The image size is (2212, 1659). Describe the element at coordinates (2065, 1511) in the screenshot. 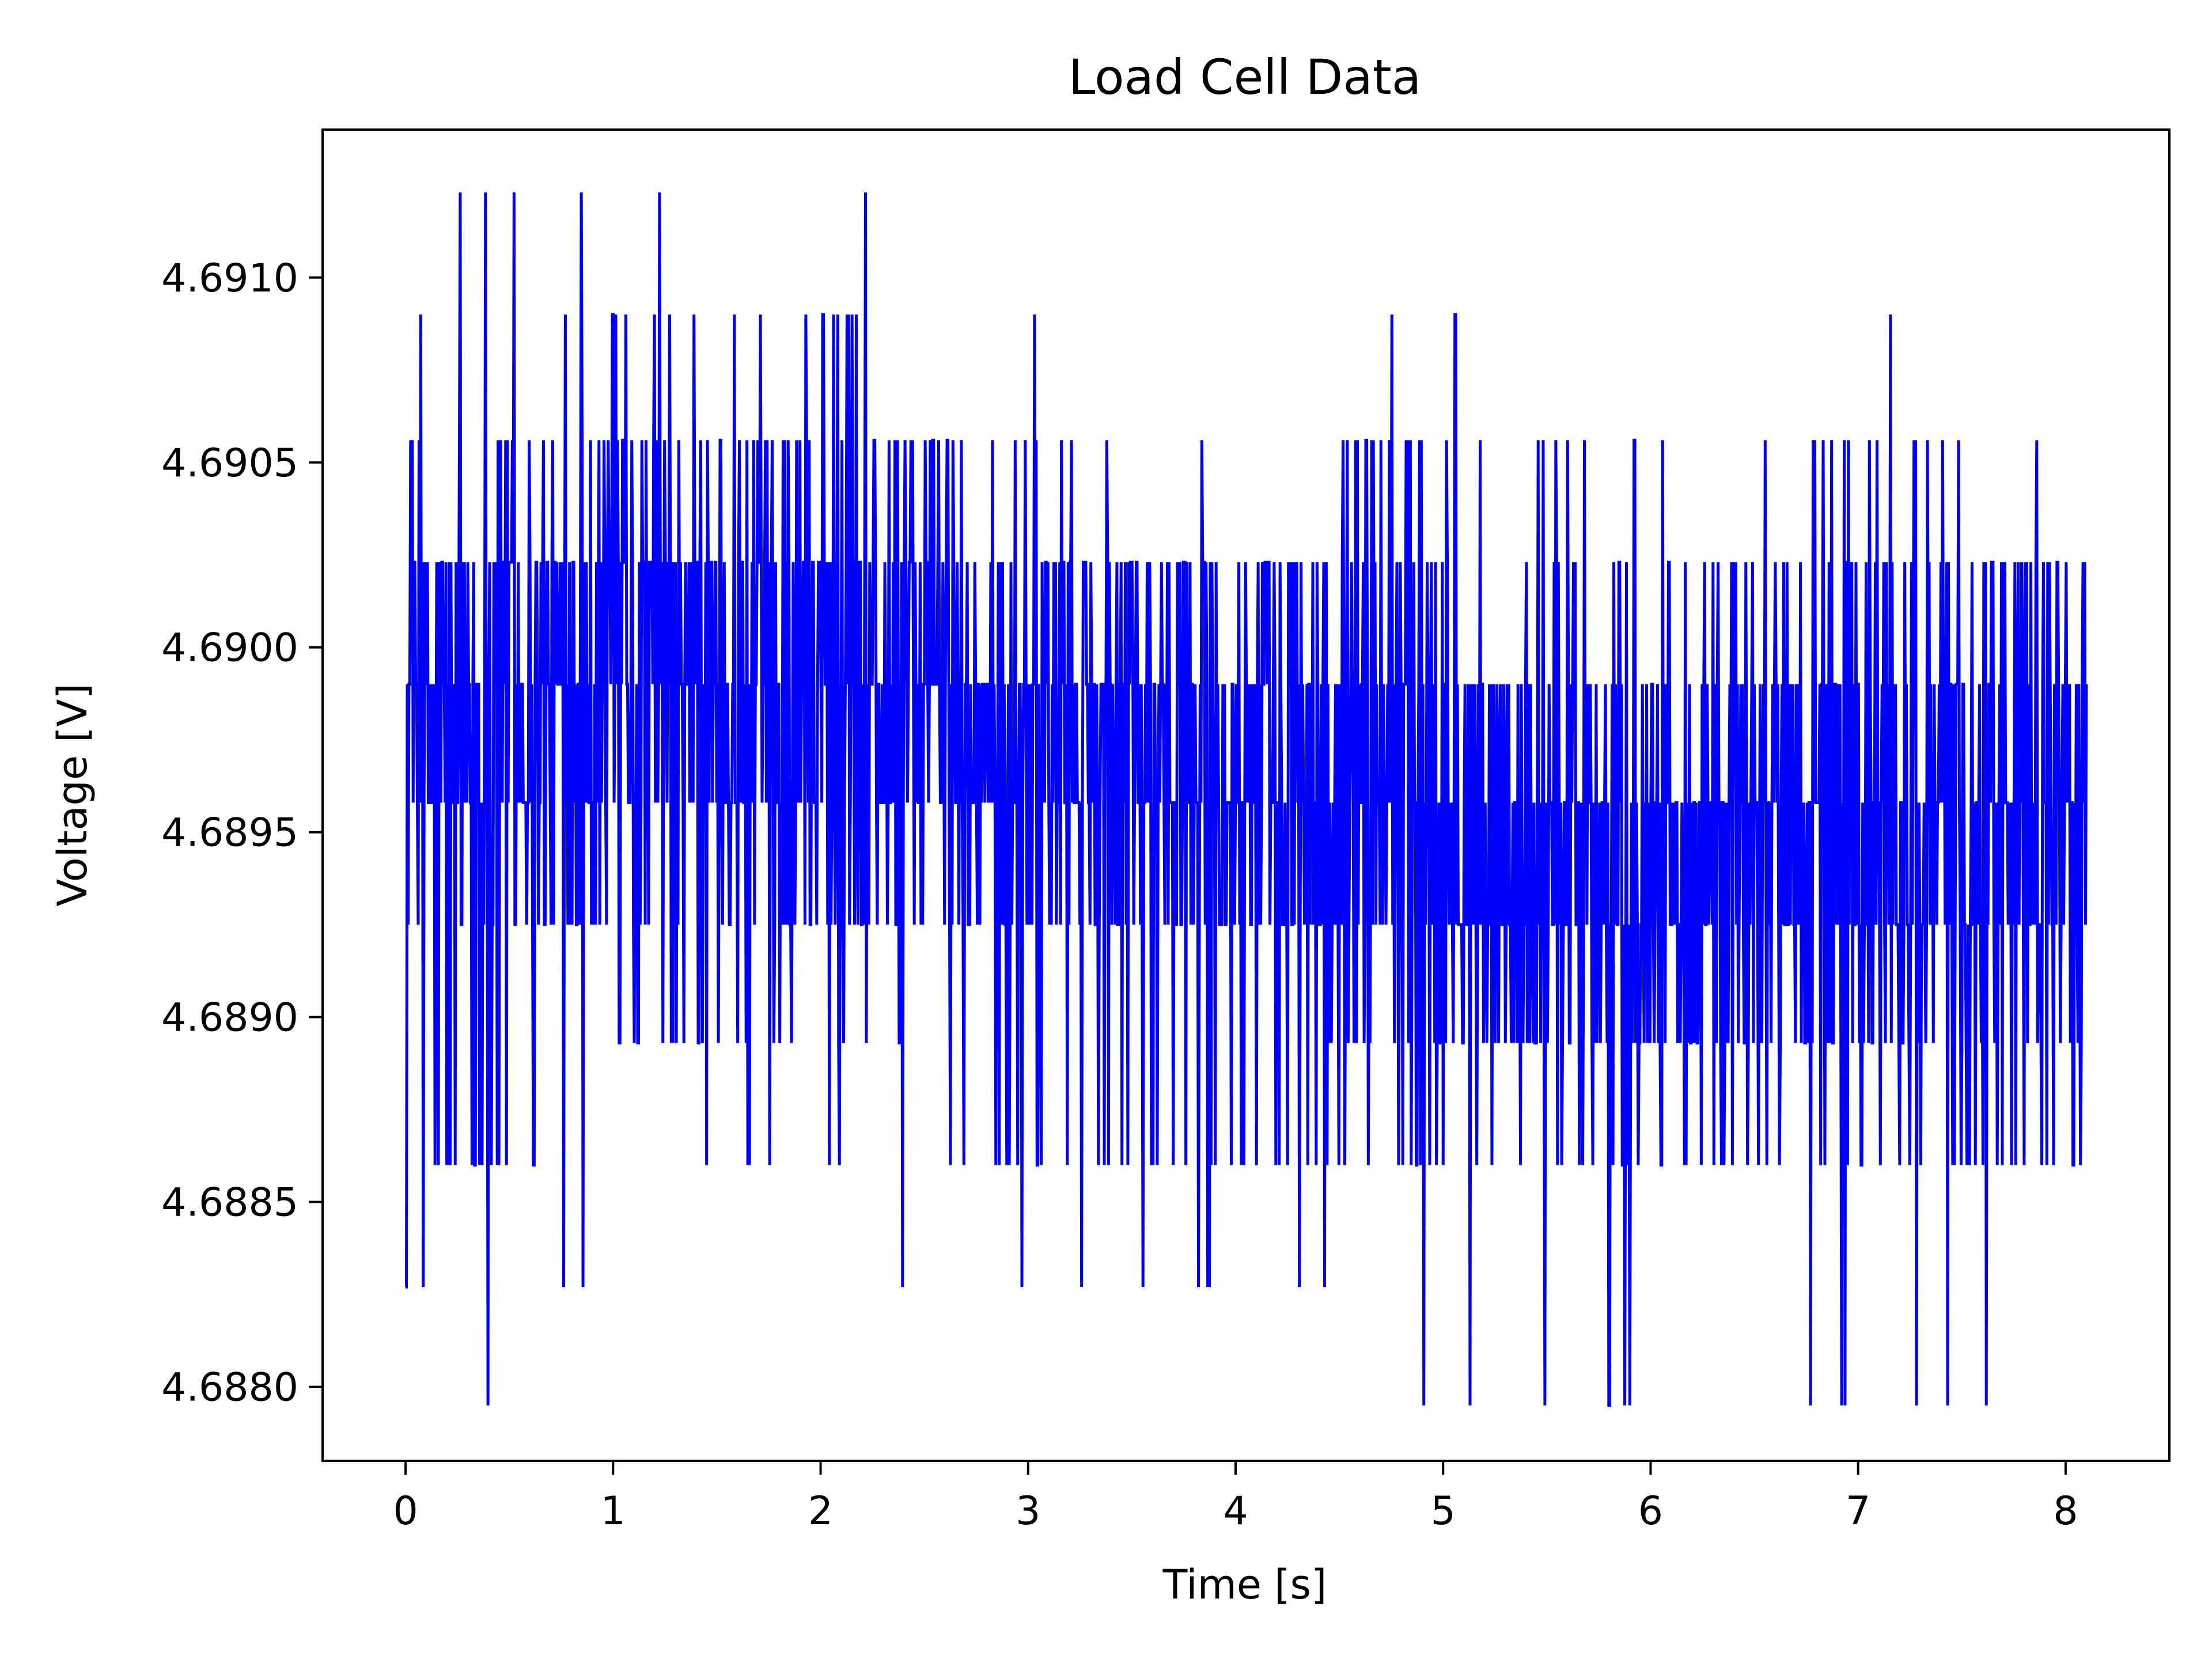

I see `x-tick-label: 8` at that location.